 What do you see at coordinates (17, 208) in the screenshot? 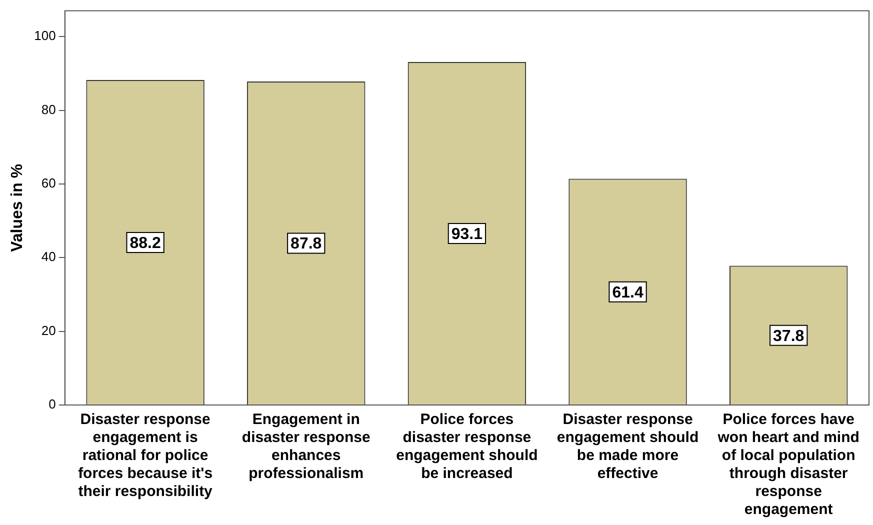
I see `y-axis-title: Values in %` at bounding box center [17, 208].